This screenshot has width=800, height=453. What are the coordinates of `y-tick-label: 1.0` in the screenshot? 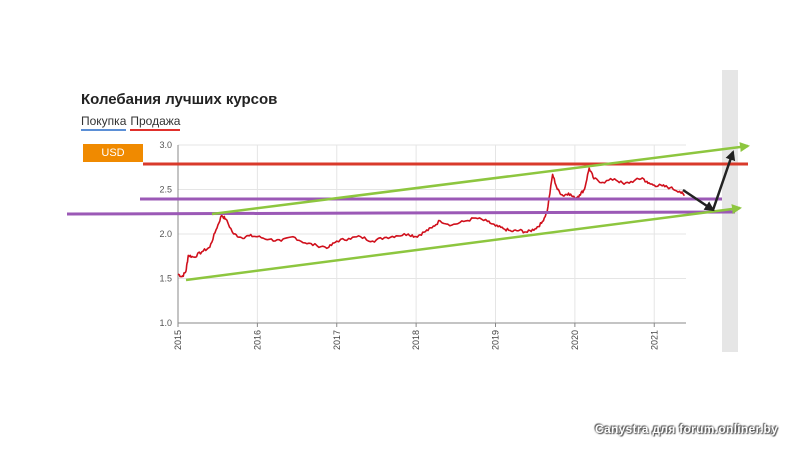 It's located at (165, 323).